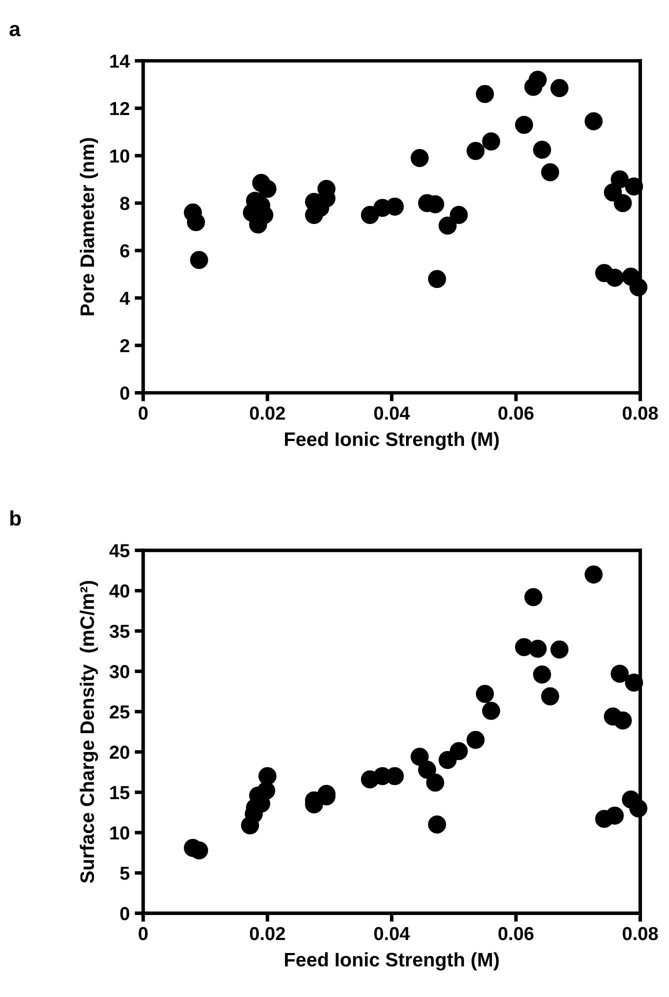 The width and height of the screenshot is (669, 997). Describe the element at coordinates (125, 298) in the screenshot. I see `y-tick-label: 4` at that location.